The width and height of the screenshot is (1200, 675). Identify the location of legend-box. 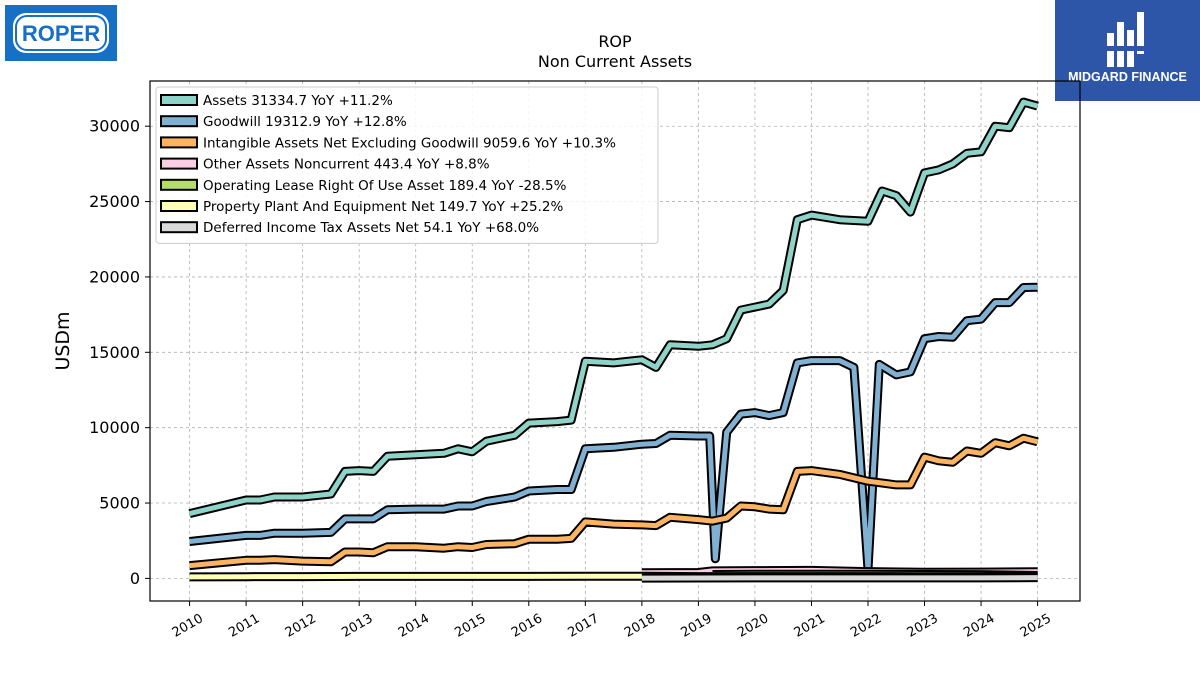
(407, 165).